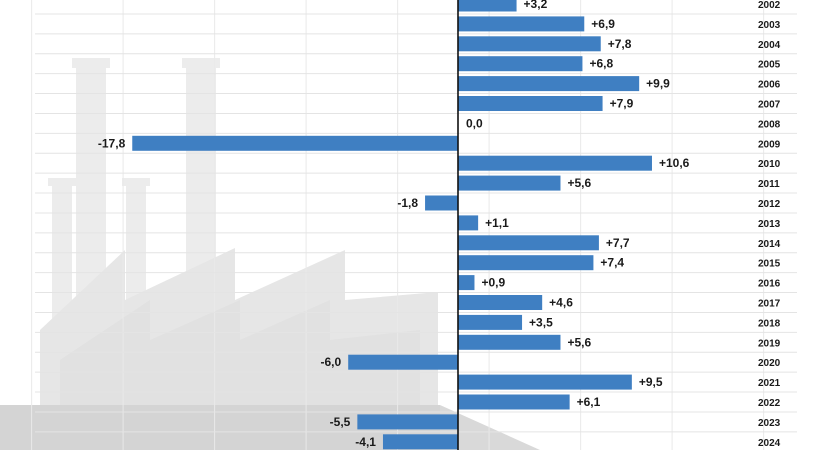 The width and height of the screenshot is (825, 450). What do you see at coordinates (658, 84) in the screenshot?
I see `bar-value-label: +9,9` at bounding box center [658, 84].